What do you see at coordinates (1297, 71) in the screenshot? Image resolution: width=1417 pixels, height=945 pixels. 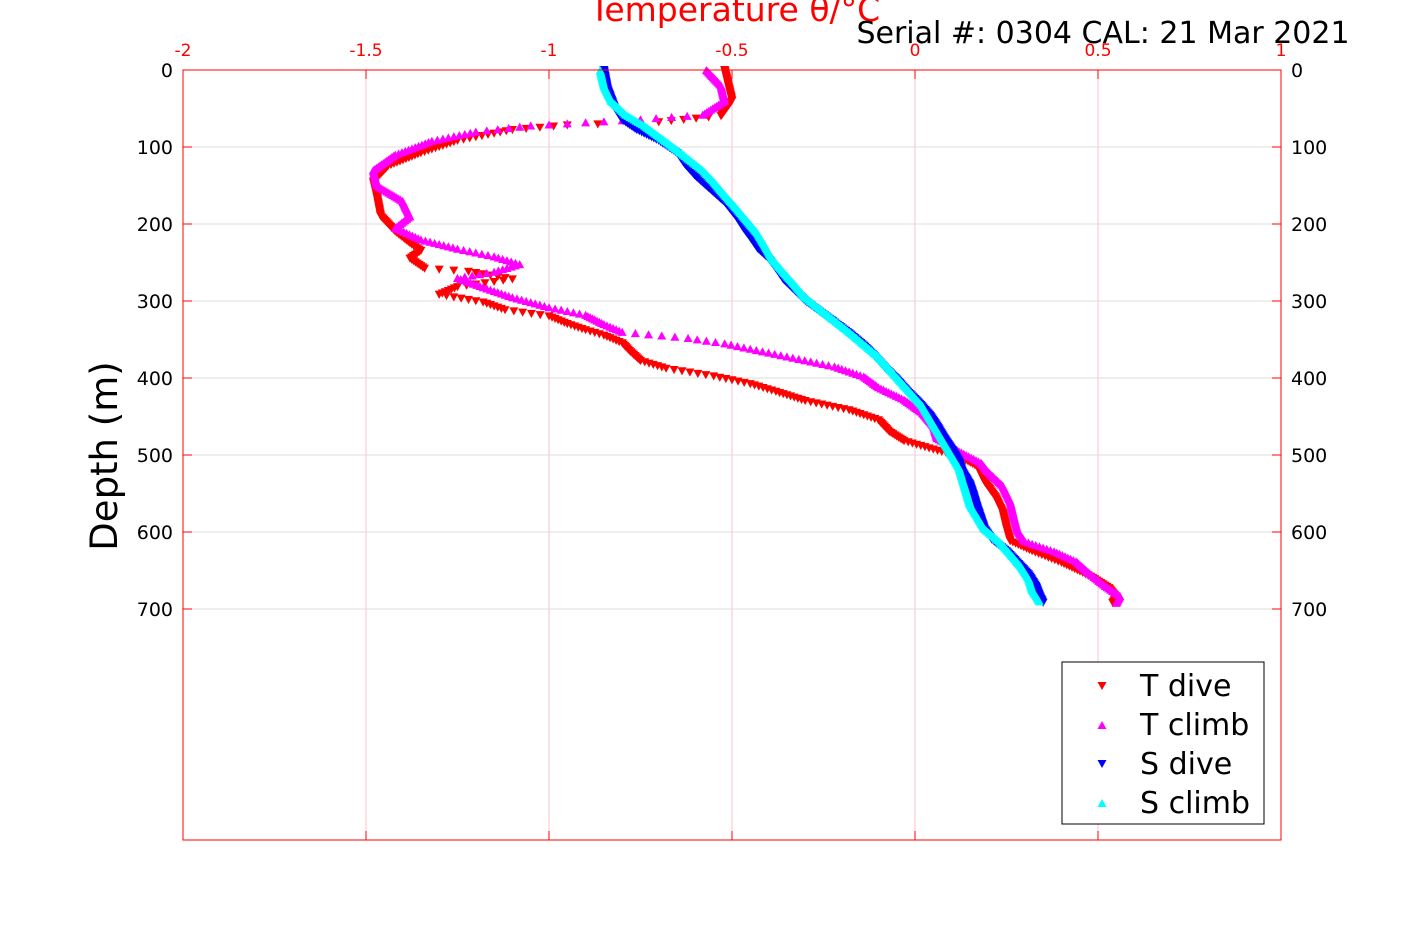 I see `y-tick-label-right: 0` at bounding box center [1297, 71].